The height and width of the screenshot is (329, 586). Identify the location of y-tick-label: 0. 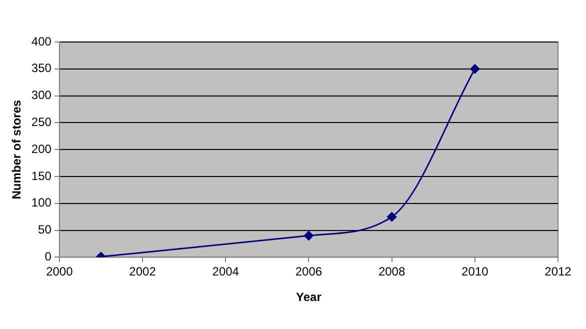
(48, 257).